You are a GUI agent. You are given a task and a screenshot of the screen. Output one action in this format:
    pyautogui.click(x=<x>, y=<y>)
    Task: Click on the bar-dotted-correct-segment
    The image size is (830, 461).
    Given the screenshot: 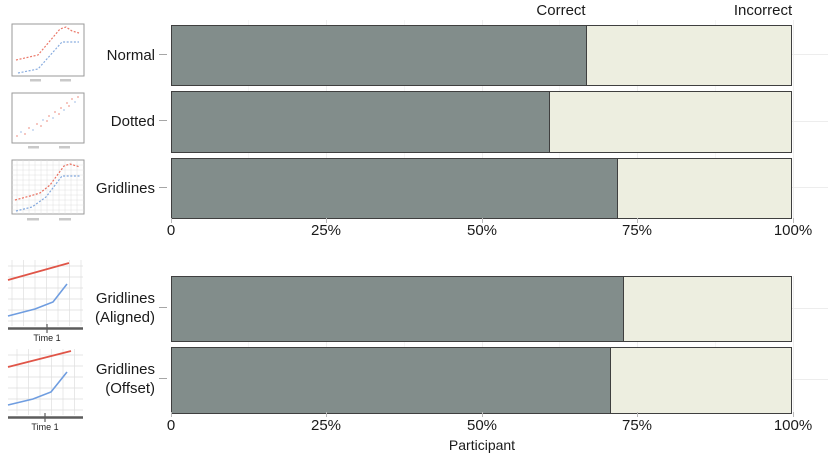 What is the action you would take?
    pyautogui.click(x=361, y=122)
    